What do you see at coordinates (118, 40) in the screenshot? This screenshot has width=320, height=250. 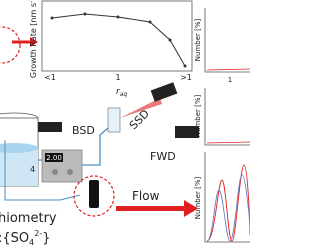 I see `growth-line` at bounding box center [118, 40].